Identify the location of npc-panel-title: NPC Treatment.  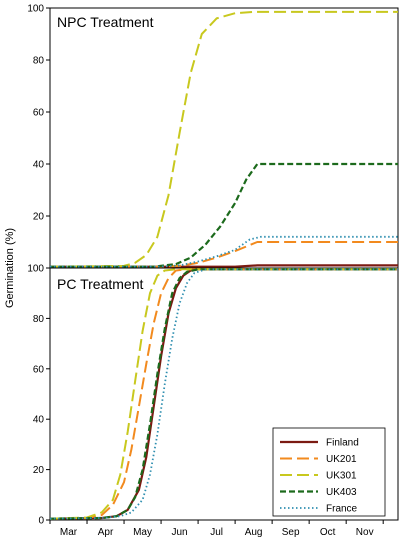
(105, 22).